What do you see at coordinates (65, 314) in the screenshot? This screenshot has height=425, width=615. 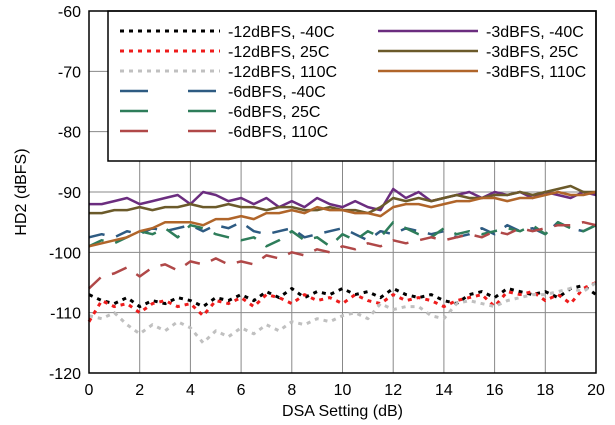 I see `y-tick-label: -110` at bounding box center [65, 314].